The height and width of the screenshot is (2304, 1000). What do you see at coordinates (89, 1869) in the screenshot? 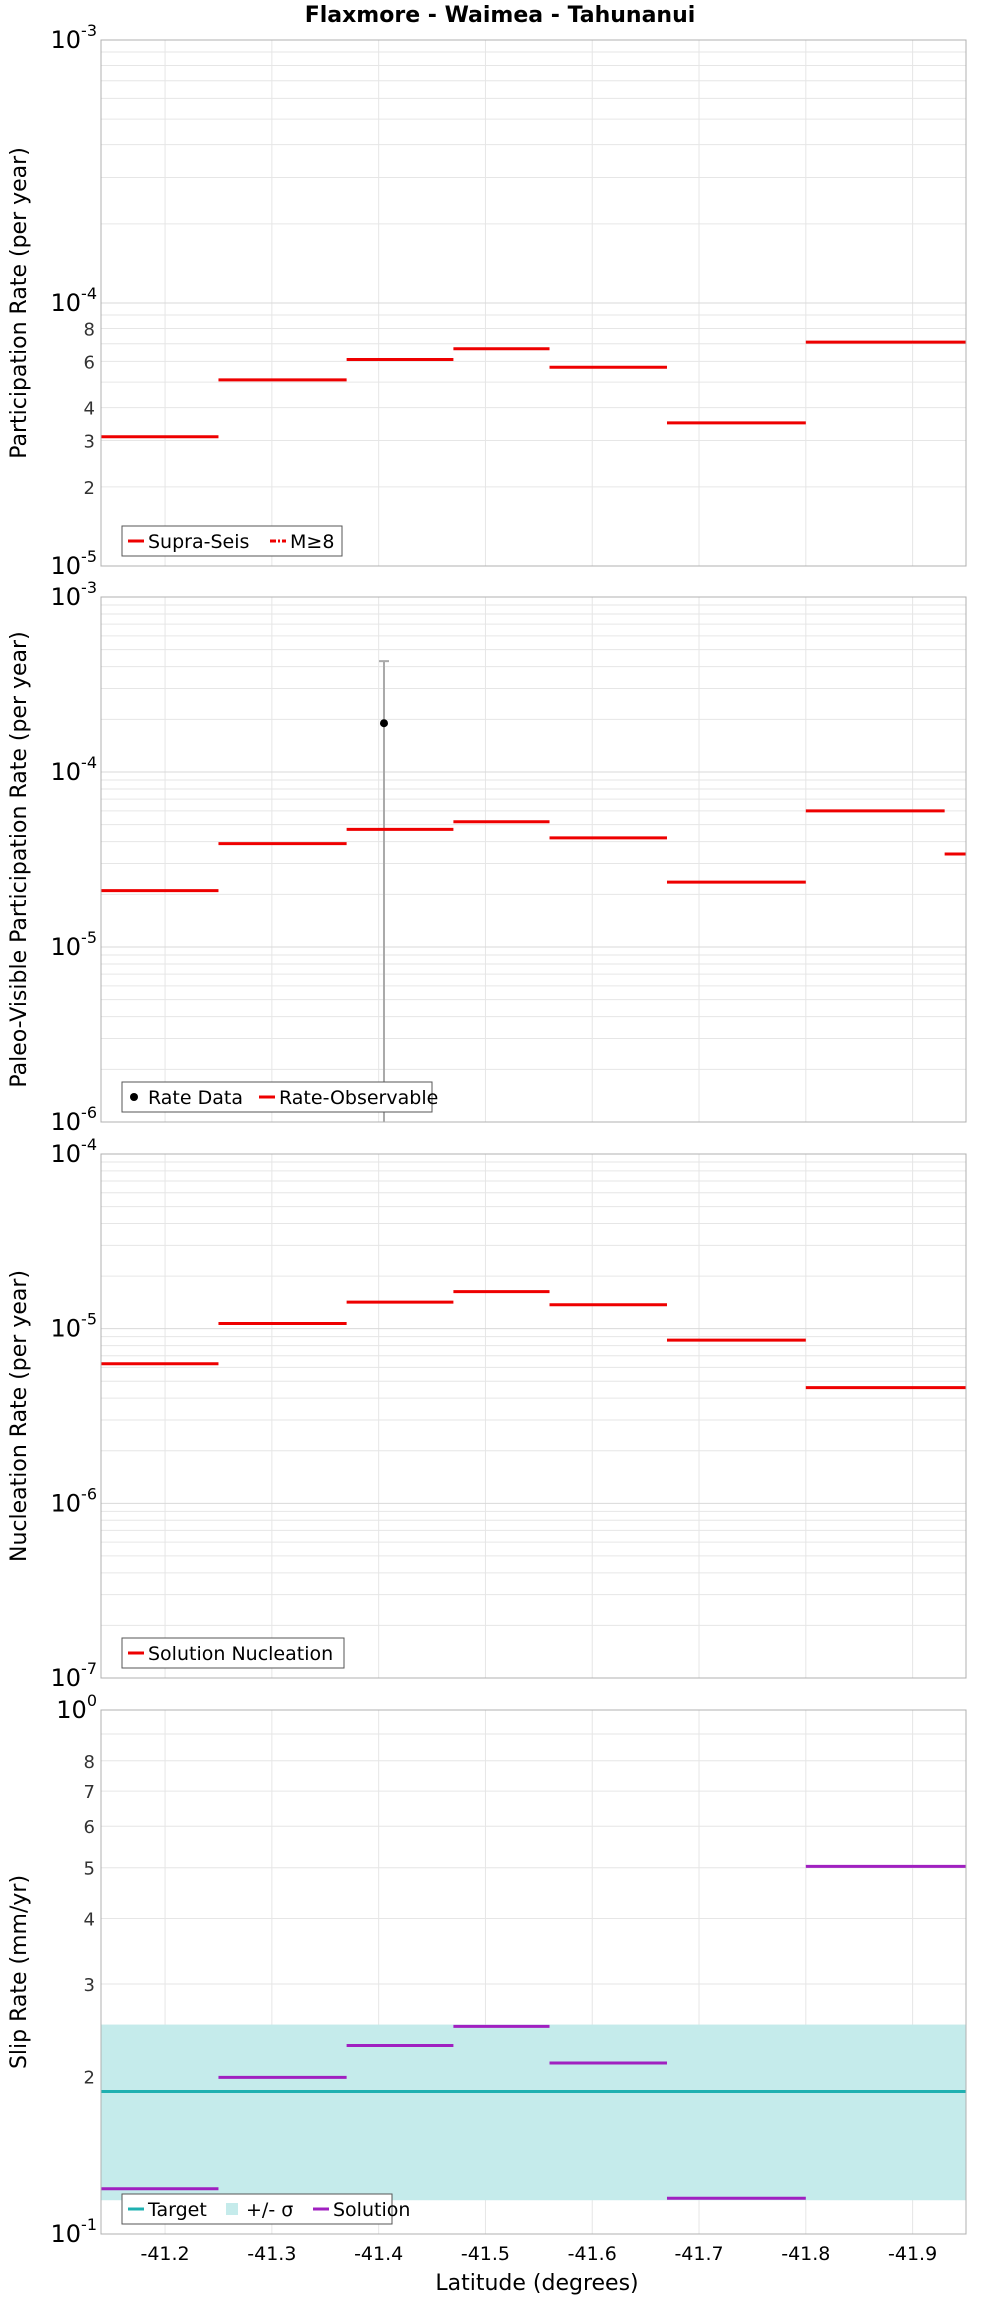
I see `y-minor-tick-label: 5` at bounding box center [89, 1869].